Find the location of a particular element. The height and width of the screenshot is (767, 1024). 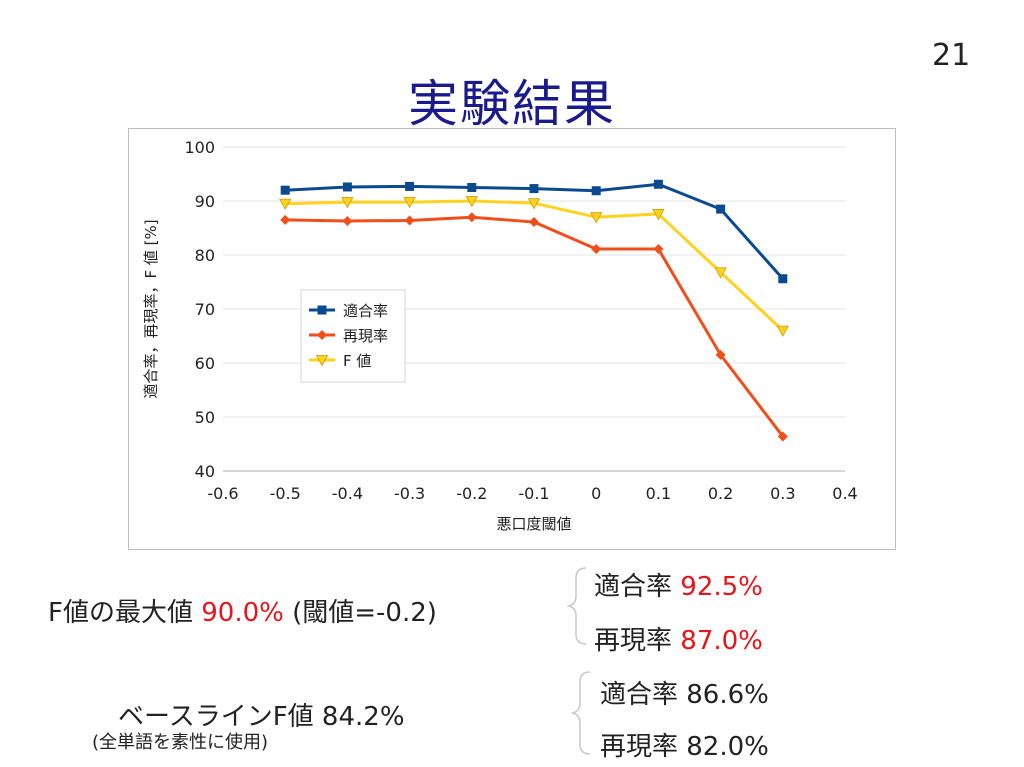

baseline-brace is located at coordinates (580, 713).